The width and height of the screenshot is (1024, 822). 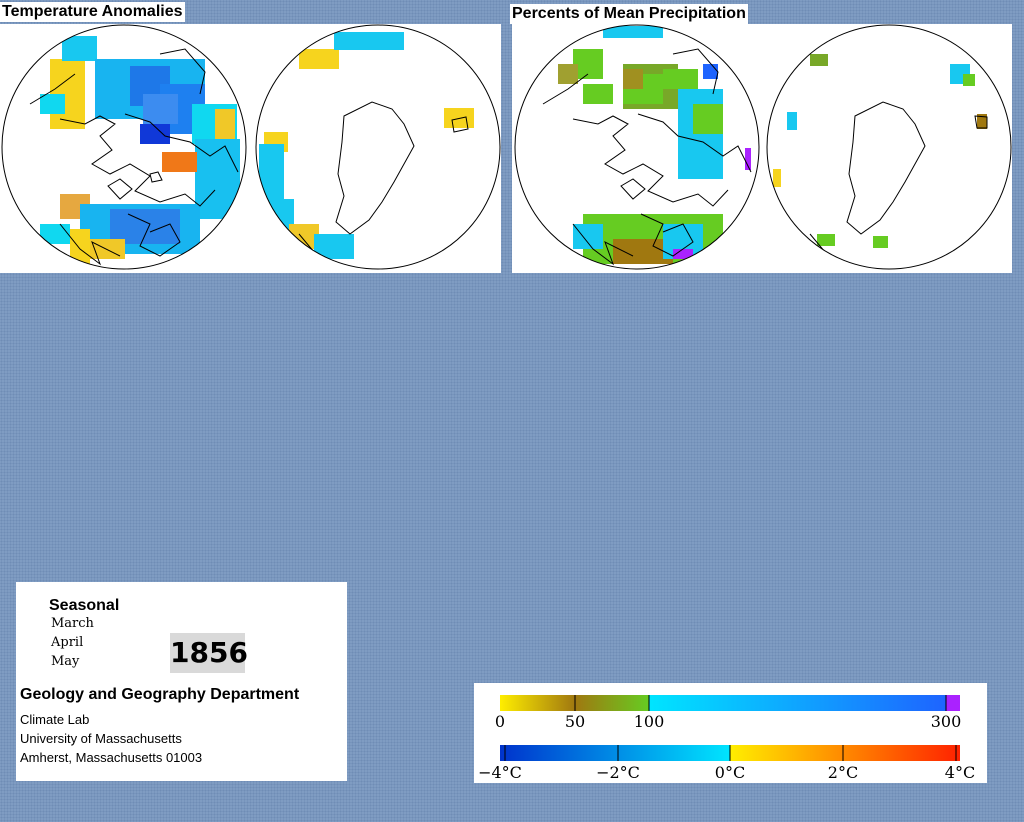 What do you see at coordinates (92, 12) in the screenshot?
I see `temperature-title: Temperature Anomalies` at bounding box center [92, 12].